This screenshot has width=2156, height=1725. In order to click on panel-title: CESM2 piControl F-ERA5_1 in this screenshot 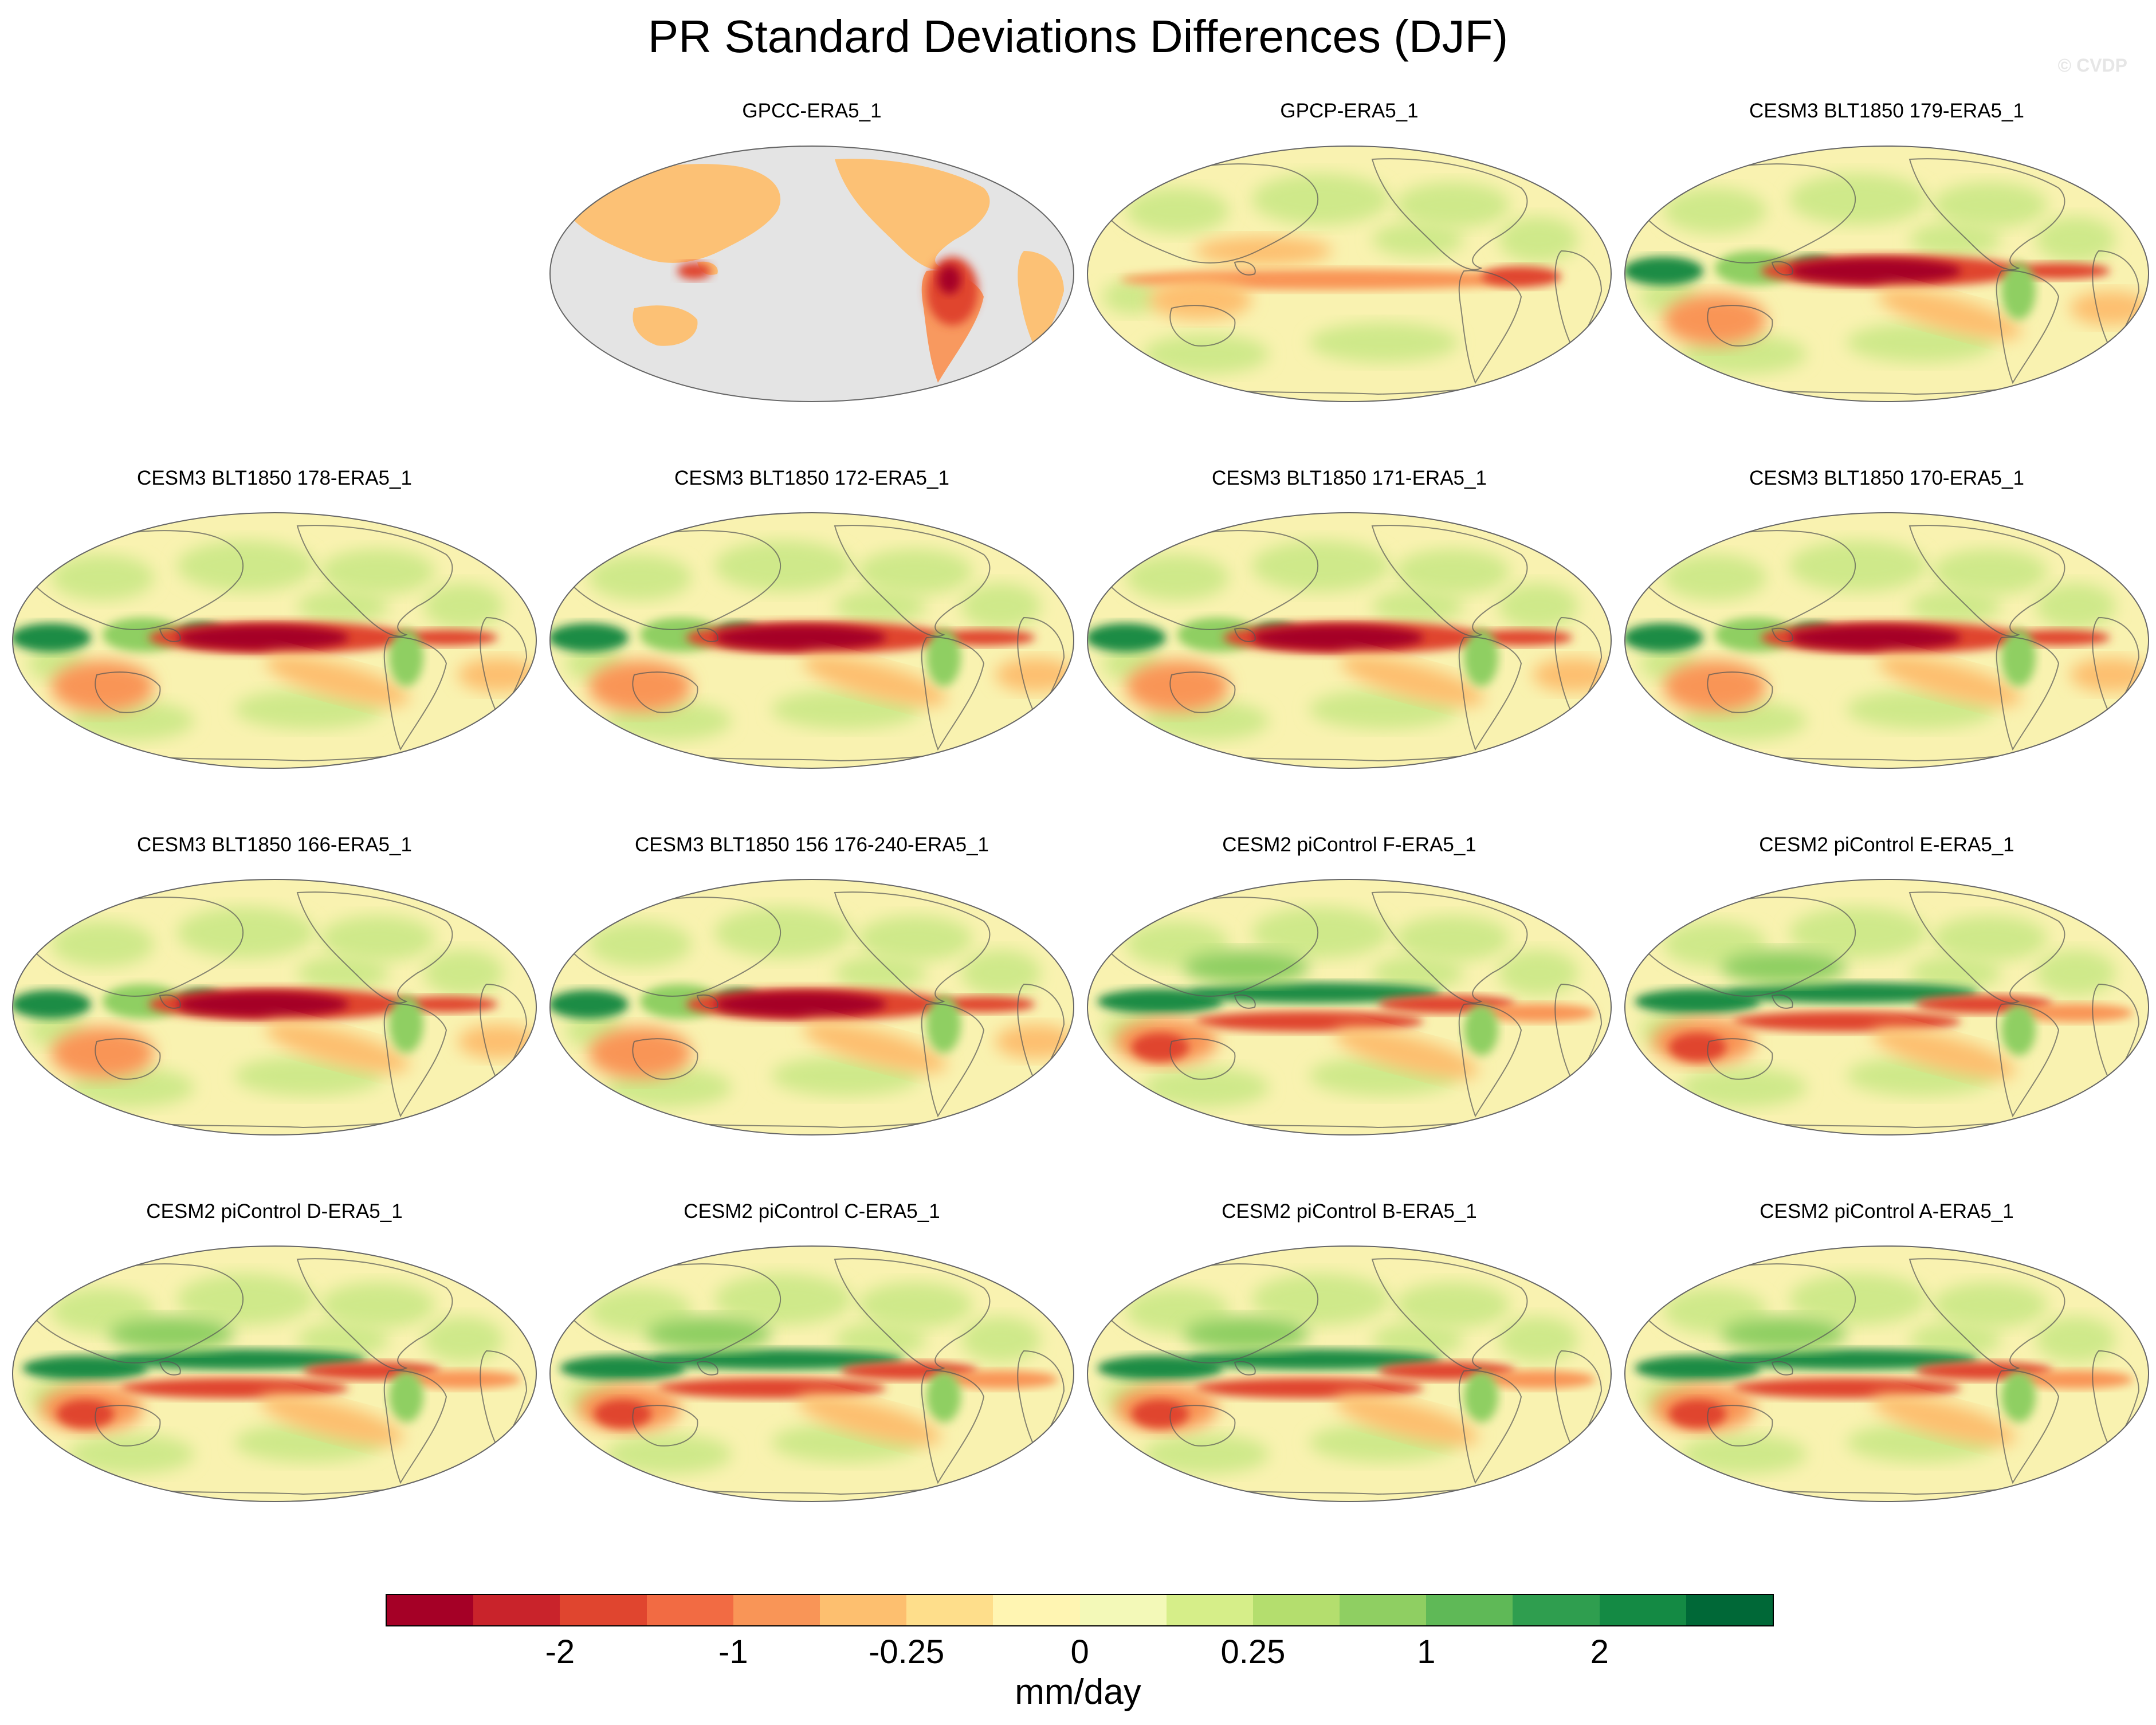, I will do `click(1349, 845)`.